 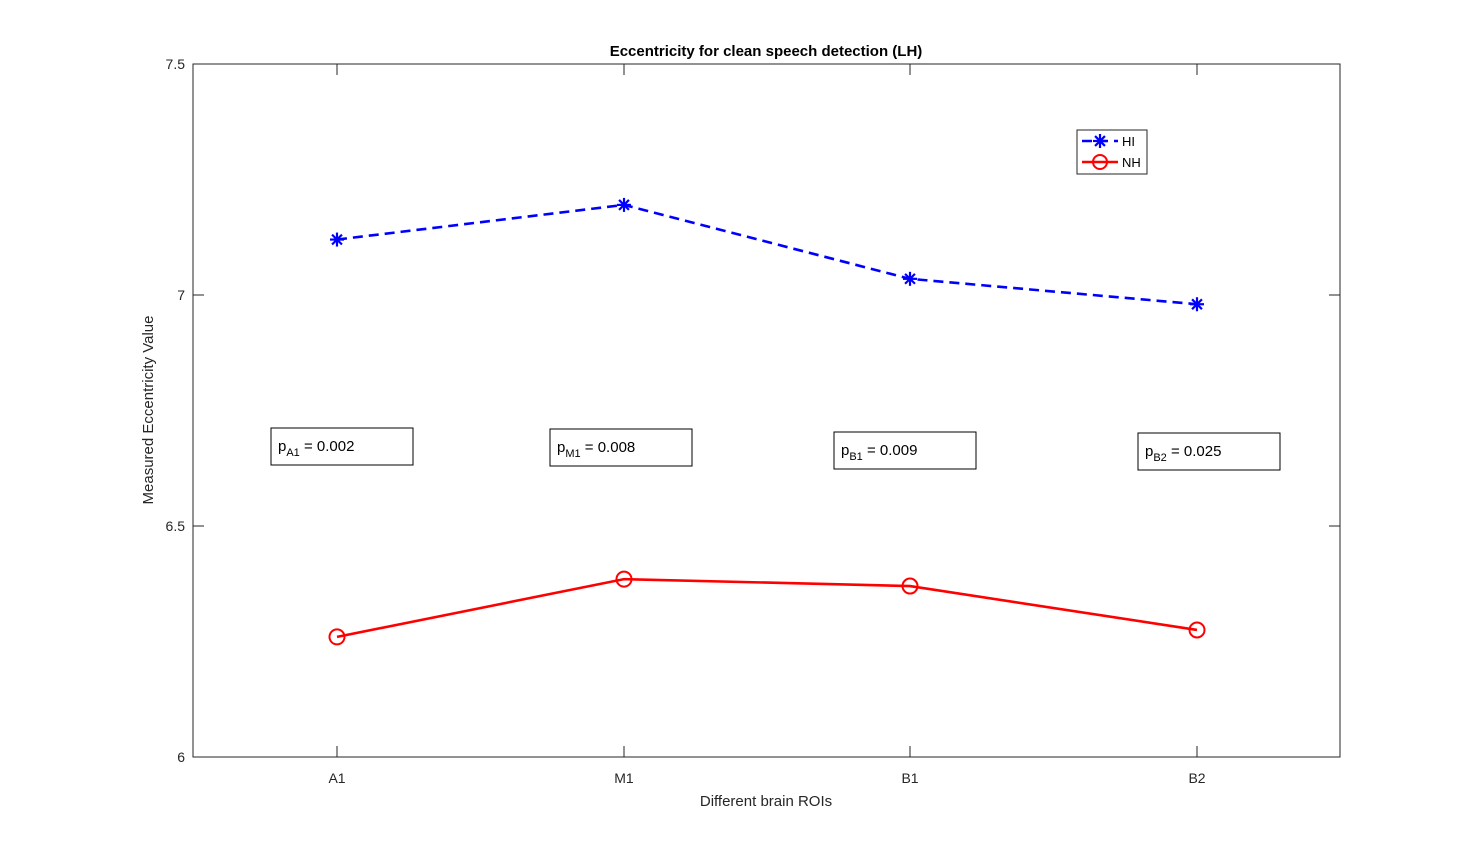 I want to click on x-tick-label: A1, so click(x=336, y=778).